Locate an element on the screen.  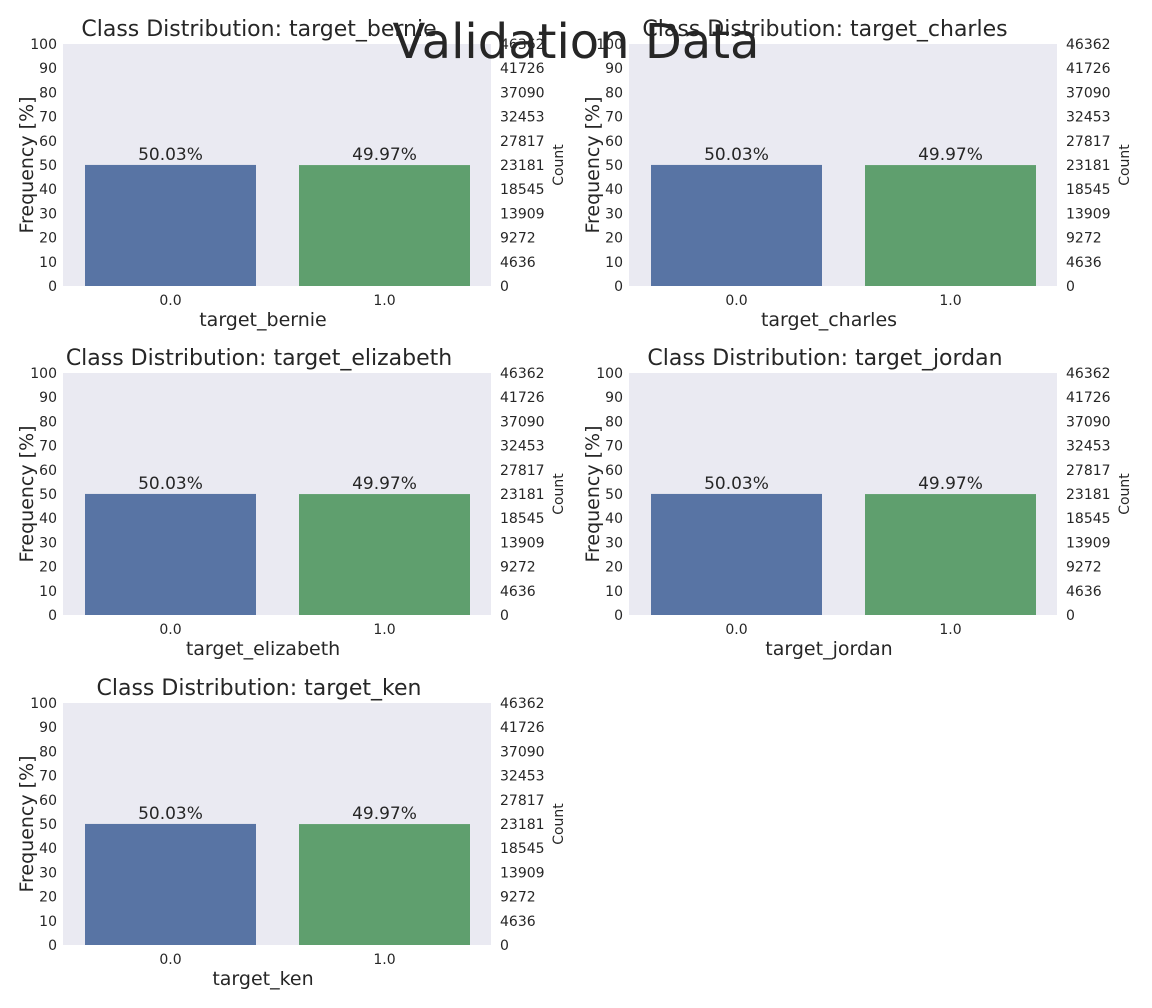
x-axis-label: target_charles is located at coordinates (829, 320).